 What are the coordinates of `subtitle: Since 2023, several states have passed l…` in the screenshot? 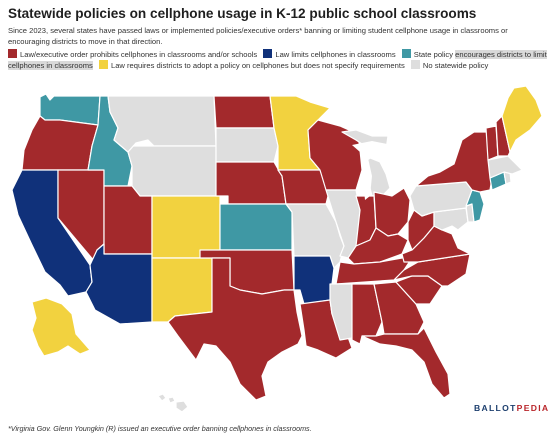 It's located at (258, 36).